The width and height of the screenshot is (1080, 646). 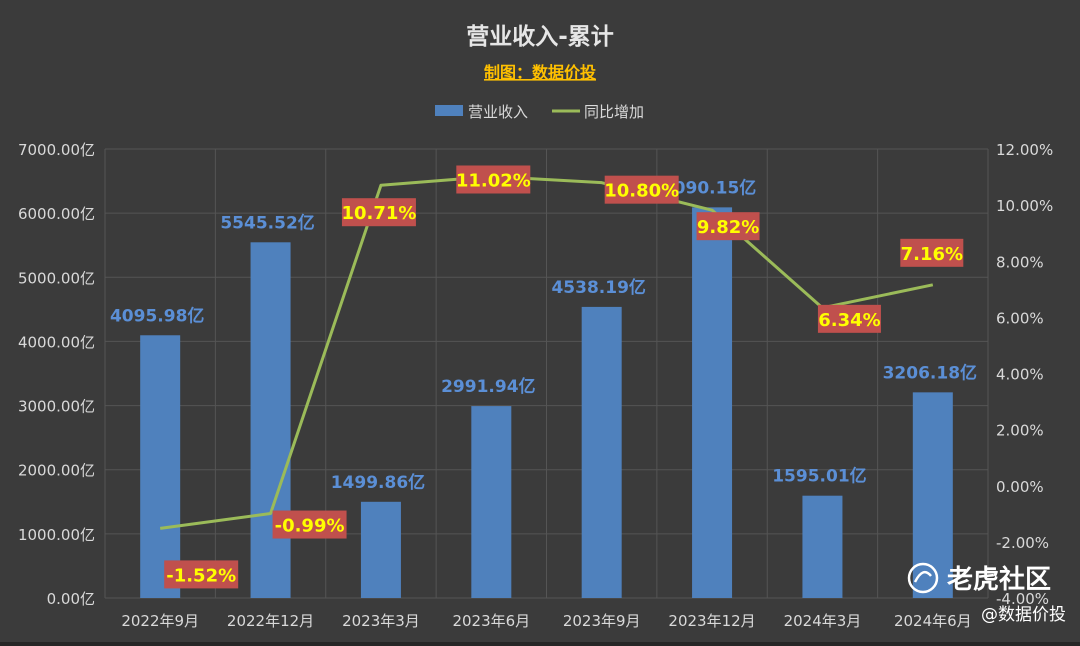 I want to click on y-right-tick-label: -4.00%, so click(x=1022, y=599).